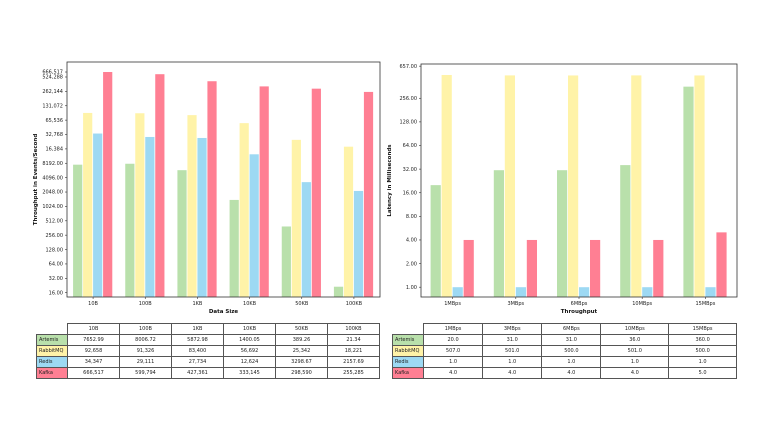 The image size is (768, 432). What do you see at coordinates (702, 373) in the screenshot?
I see `table-cell: 5.0` at bounding box center [702, 373].